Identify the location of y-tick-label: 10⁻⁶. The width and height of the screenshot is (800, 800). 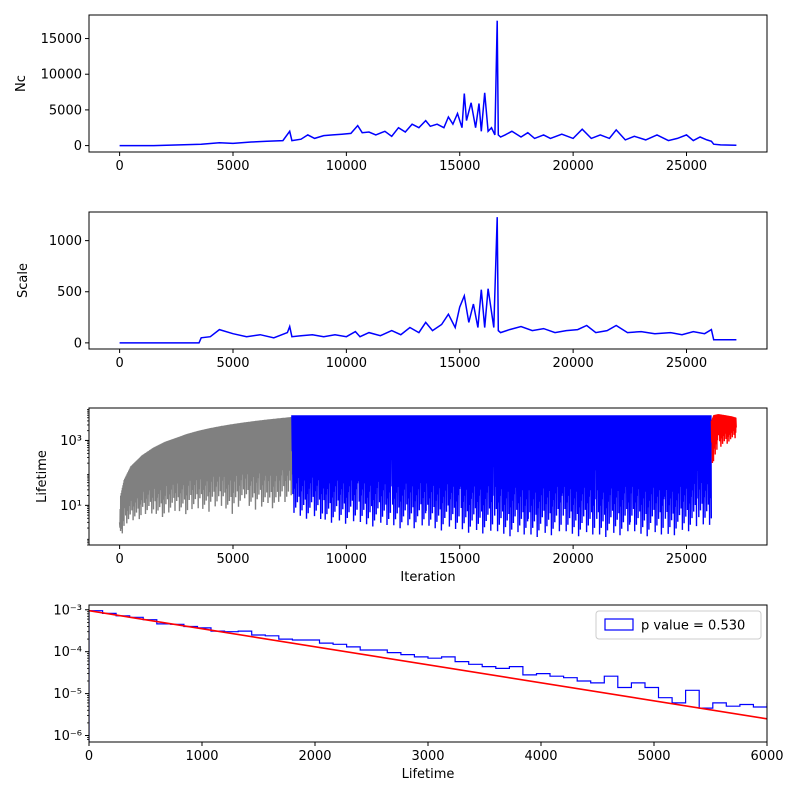
(67, 736).